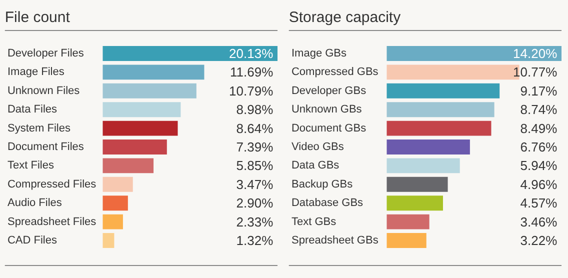 Image resolution: width=568 pixels, height=278 pixels. Describe the element at coordinates (255, 128) in the screenshot. I see `data-label: 8.64%` at that location.